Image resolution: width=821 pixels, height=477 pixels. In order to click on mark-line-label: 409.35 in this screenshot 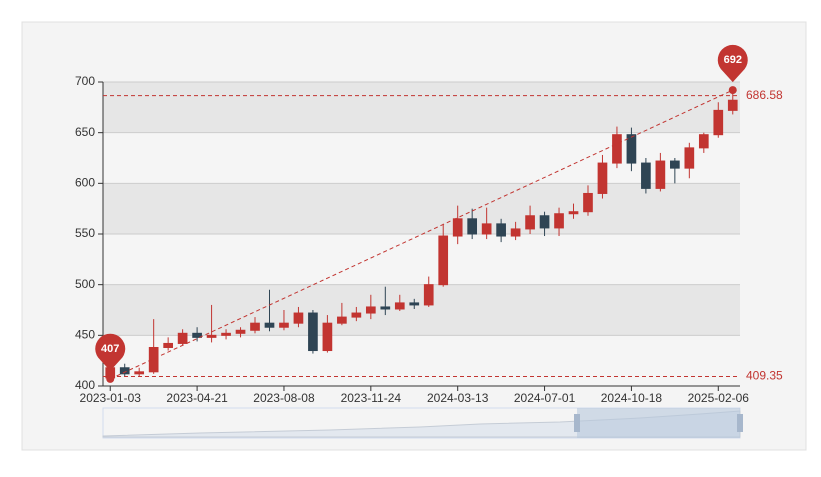, I will do `click(764, 376)`.